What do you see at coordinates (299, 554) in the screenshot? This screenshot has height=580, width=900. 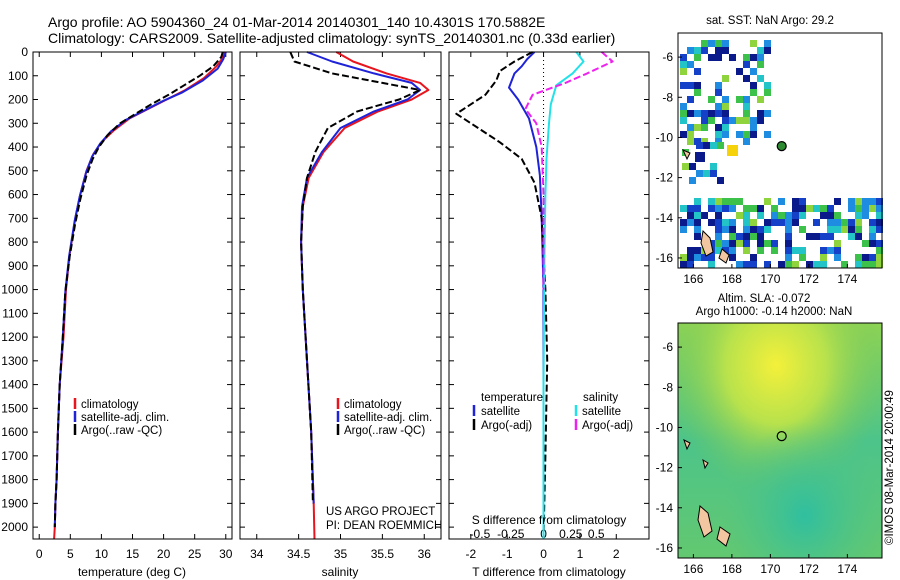 I see `x-tick-label: 34.5` at bounding box center [299, 554].